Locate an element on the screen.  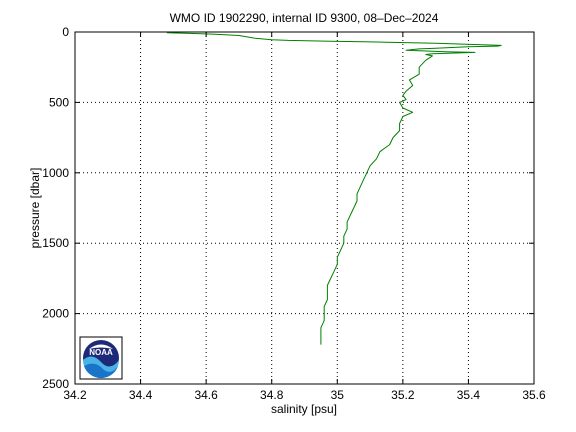
x-tick-label: 34.2 is located at coordinates (75, 395).